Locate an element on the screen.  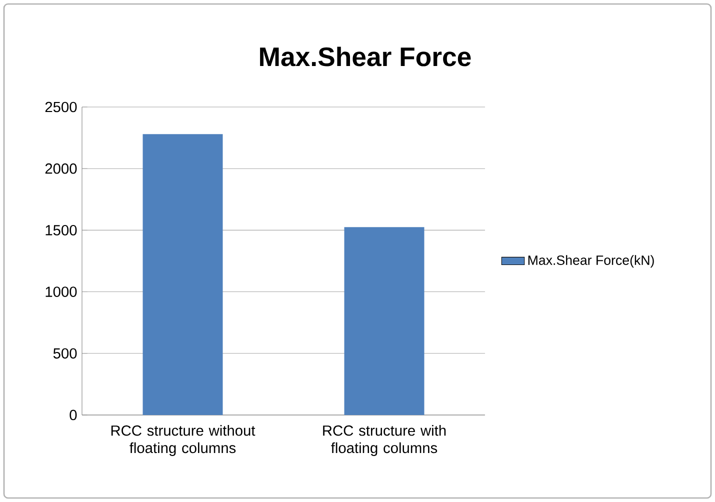
legend-label: Max.Shear Force(kN) is located at coordinates (591, 261).